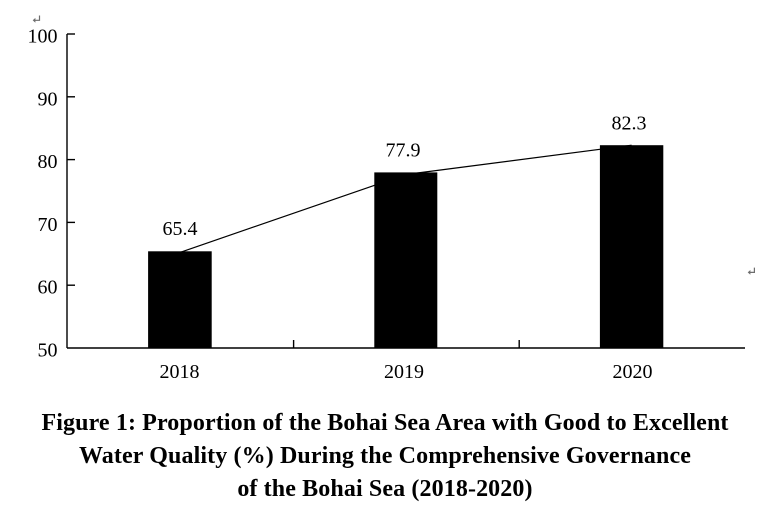 The width and height of the screenshot is (775, 516). What do you see at coordinates (180, 372) in the screenshot?
I see `svg-text: 2018` at bounding box center [180, 372].